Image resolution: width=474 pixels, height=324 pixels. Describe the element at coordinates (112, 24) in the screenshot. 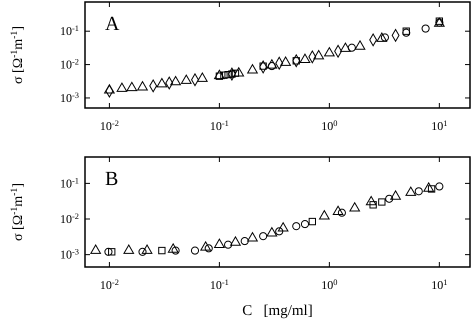

I see `annotation: A` at that location.